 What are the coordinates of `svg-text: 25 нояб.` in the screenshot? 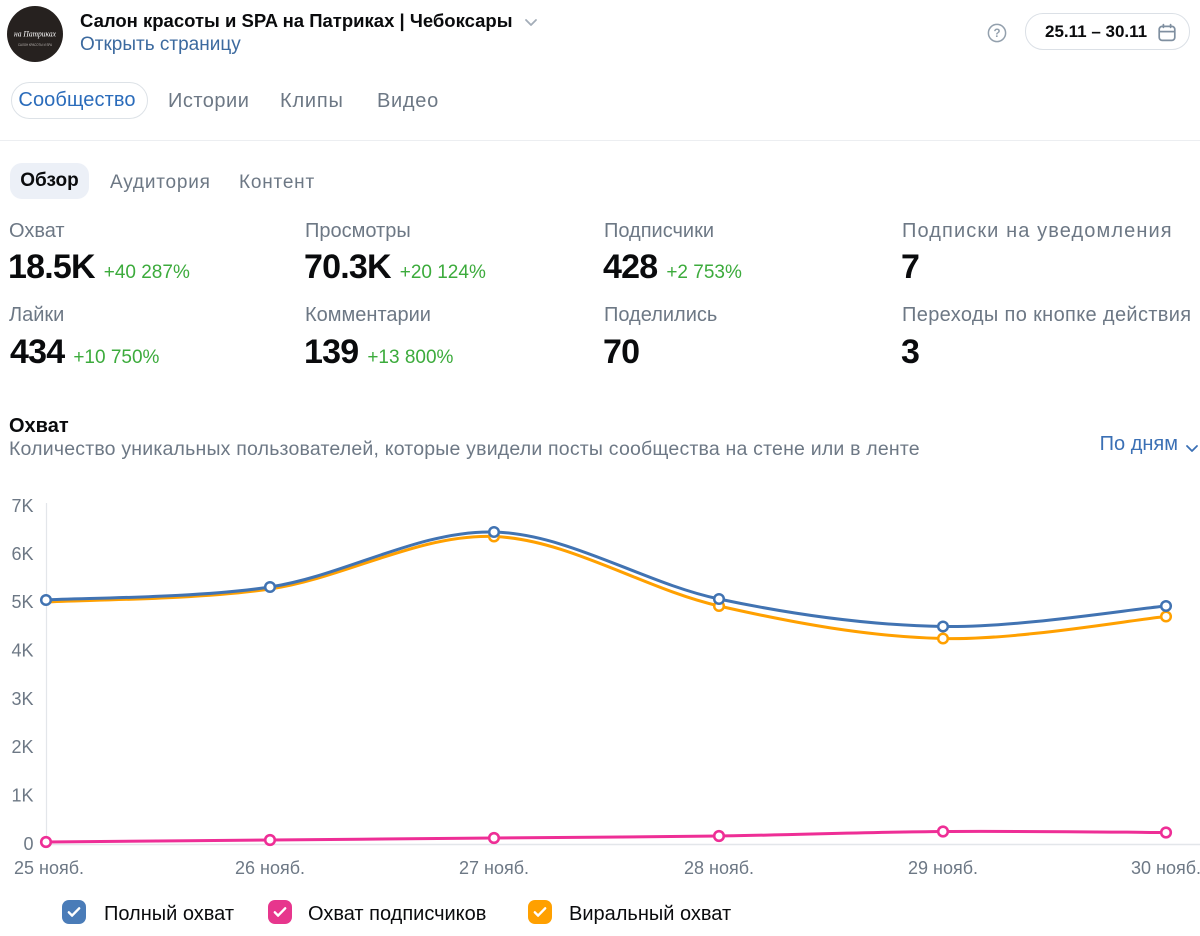 It's located at (49, 868).